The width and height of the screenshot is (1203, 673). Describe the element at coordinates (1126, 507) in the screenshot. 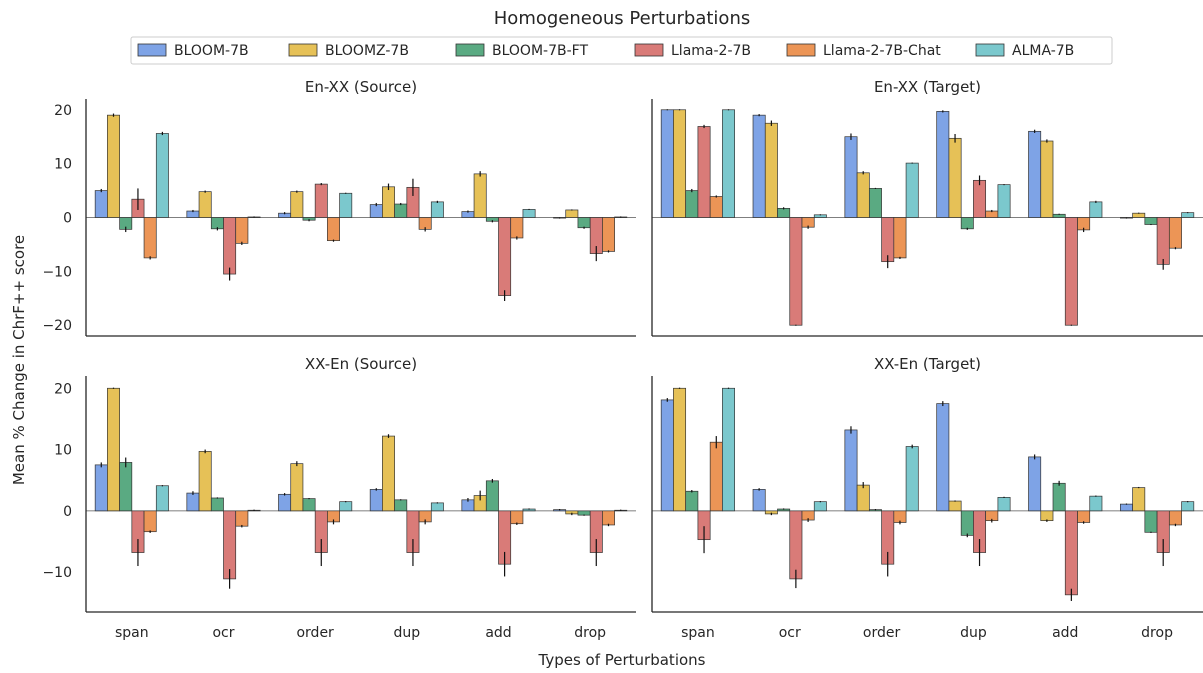

I see `bar-bloom-7b-drop` at that location.